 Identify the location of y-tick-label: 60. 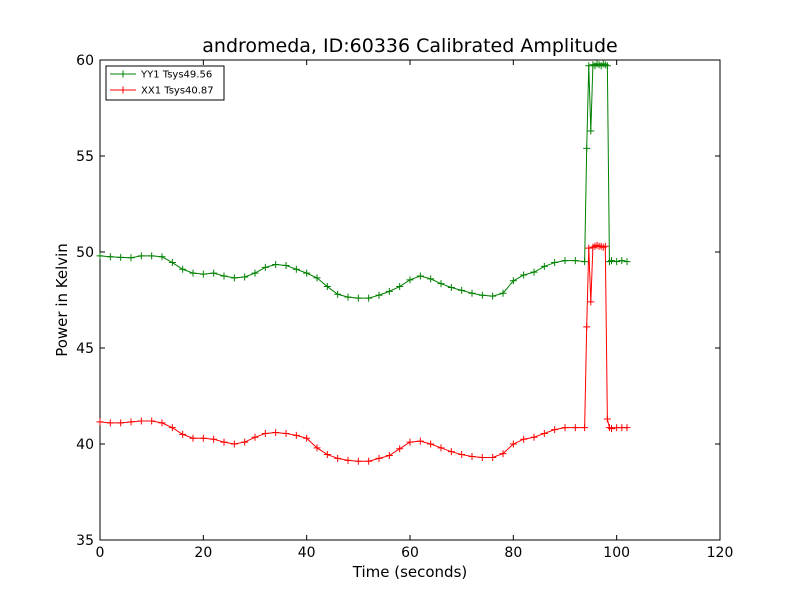
(85, 61).